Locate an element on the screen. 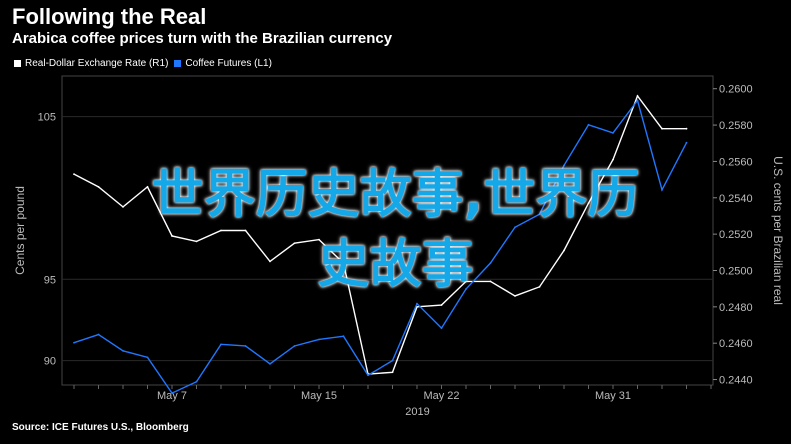 The height and width of the screenshot is (444, 791). right-tick-label: 0.2500 is located at coordinates (736, 271).